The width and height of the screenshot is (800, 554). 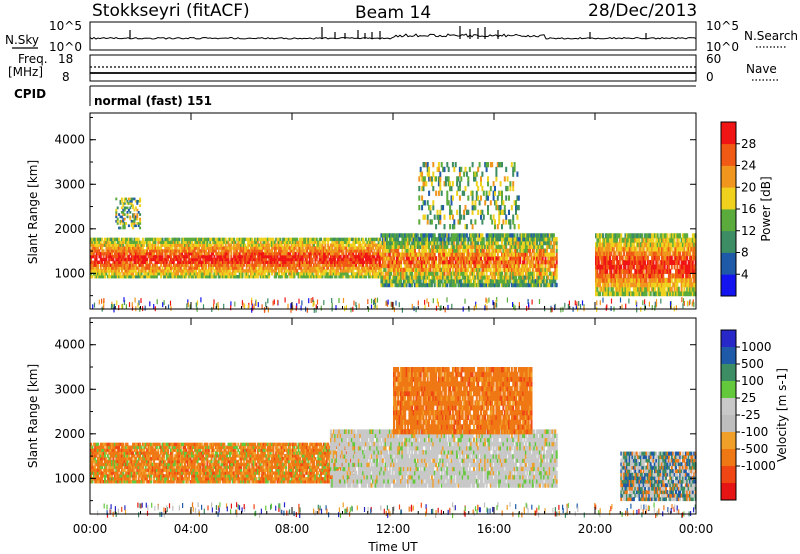 What do you see at coordinates (65, 26) in the screenshot?
I see `nsky-tick-top: 10^5` at bounding box center [65, 26].